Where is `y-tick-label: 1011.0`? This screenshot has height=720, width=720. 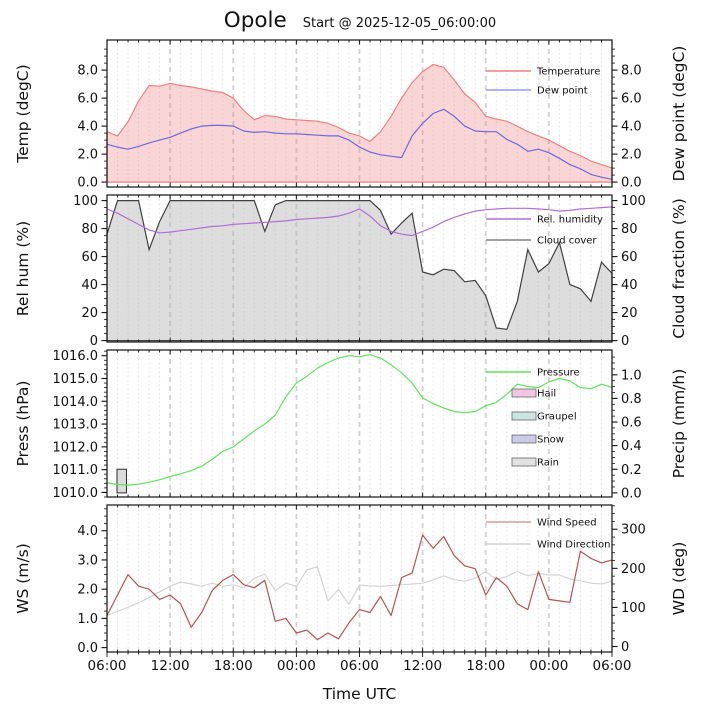
y-tick-label: 1011.0 is located at coordinates (76, 470).